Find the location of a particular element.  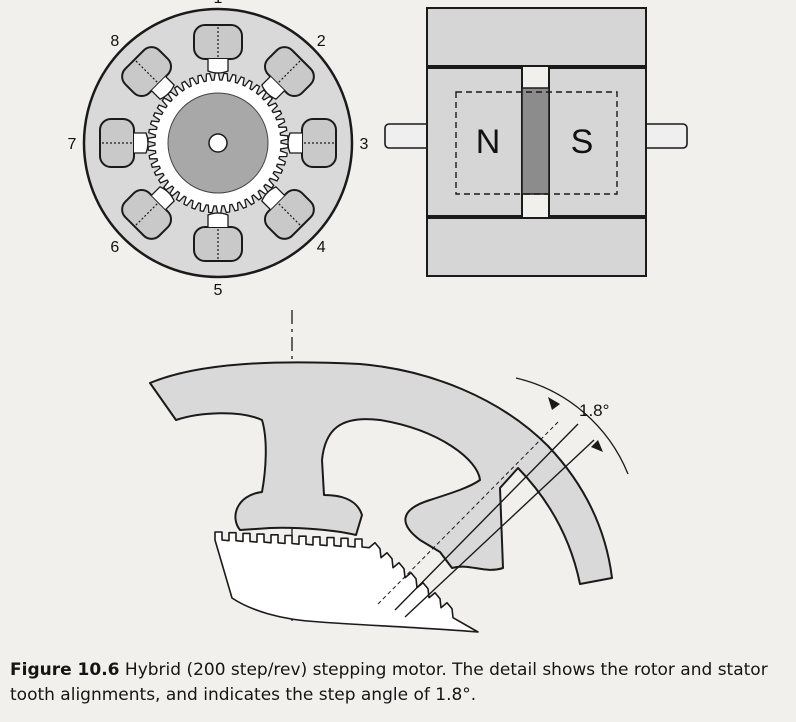

stator-pole-label: 5 is located at coordinates (218, 290).